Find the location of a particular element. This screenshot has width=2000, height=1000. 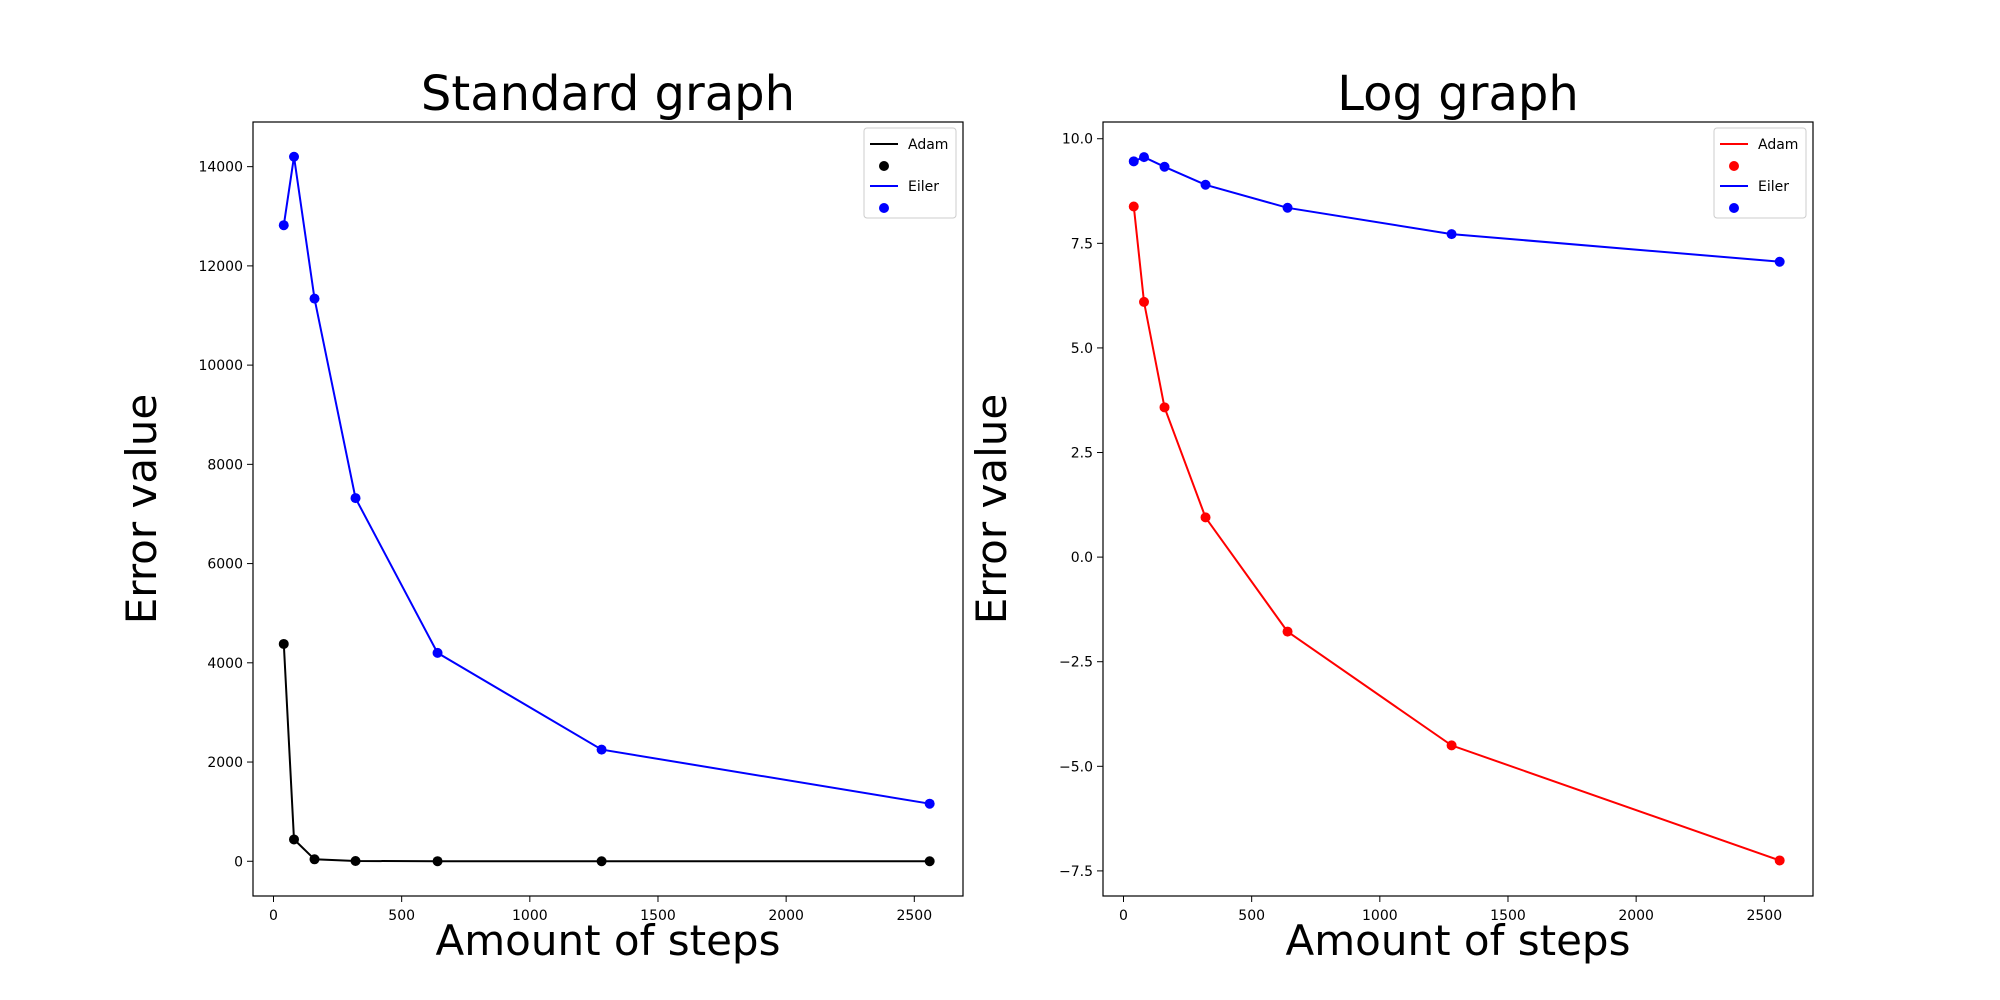

y-tick-label: 10.0 is located at coordinates (1077, 140).